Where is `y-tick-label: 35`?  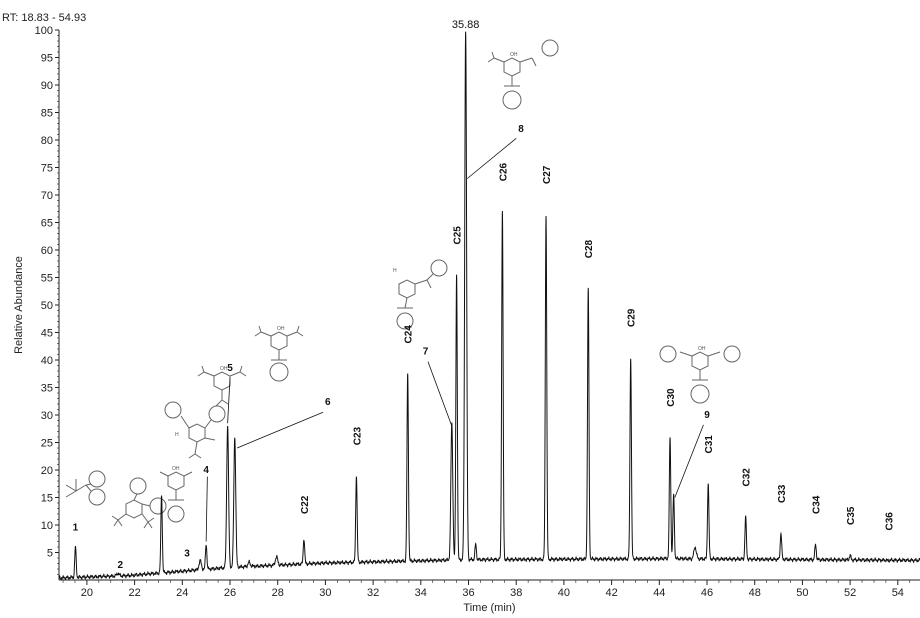
y-tick-label: 35 is located at coordinates (47, 389).